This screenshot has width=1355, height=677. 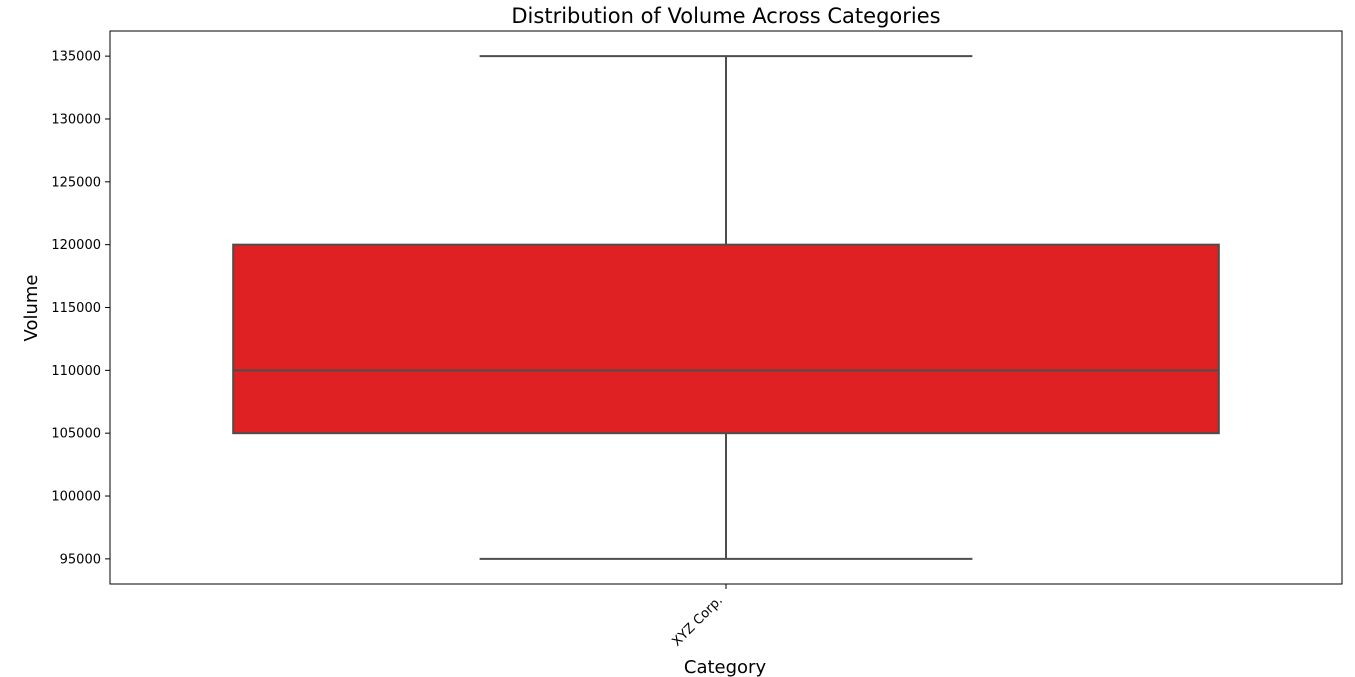 I want to click on y-axis-label: Volume, so click(x=31, y=308).